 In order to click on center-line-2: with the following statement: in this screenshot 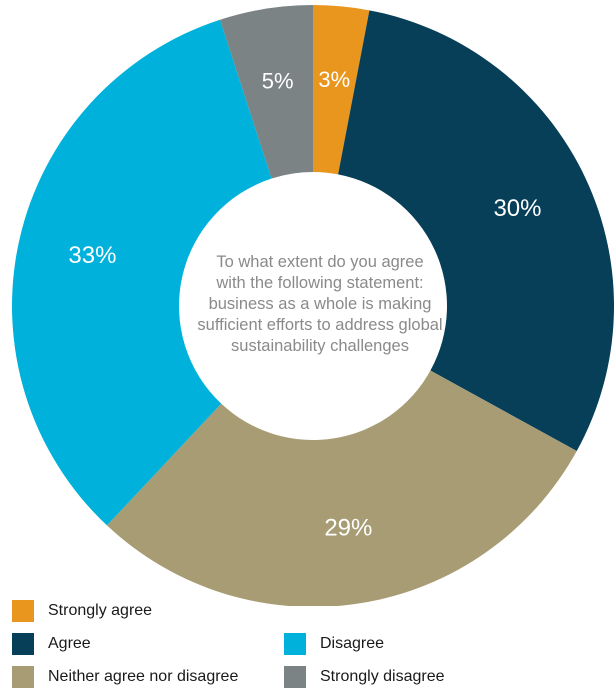, I will do `click(320, 283)`.